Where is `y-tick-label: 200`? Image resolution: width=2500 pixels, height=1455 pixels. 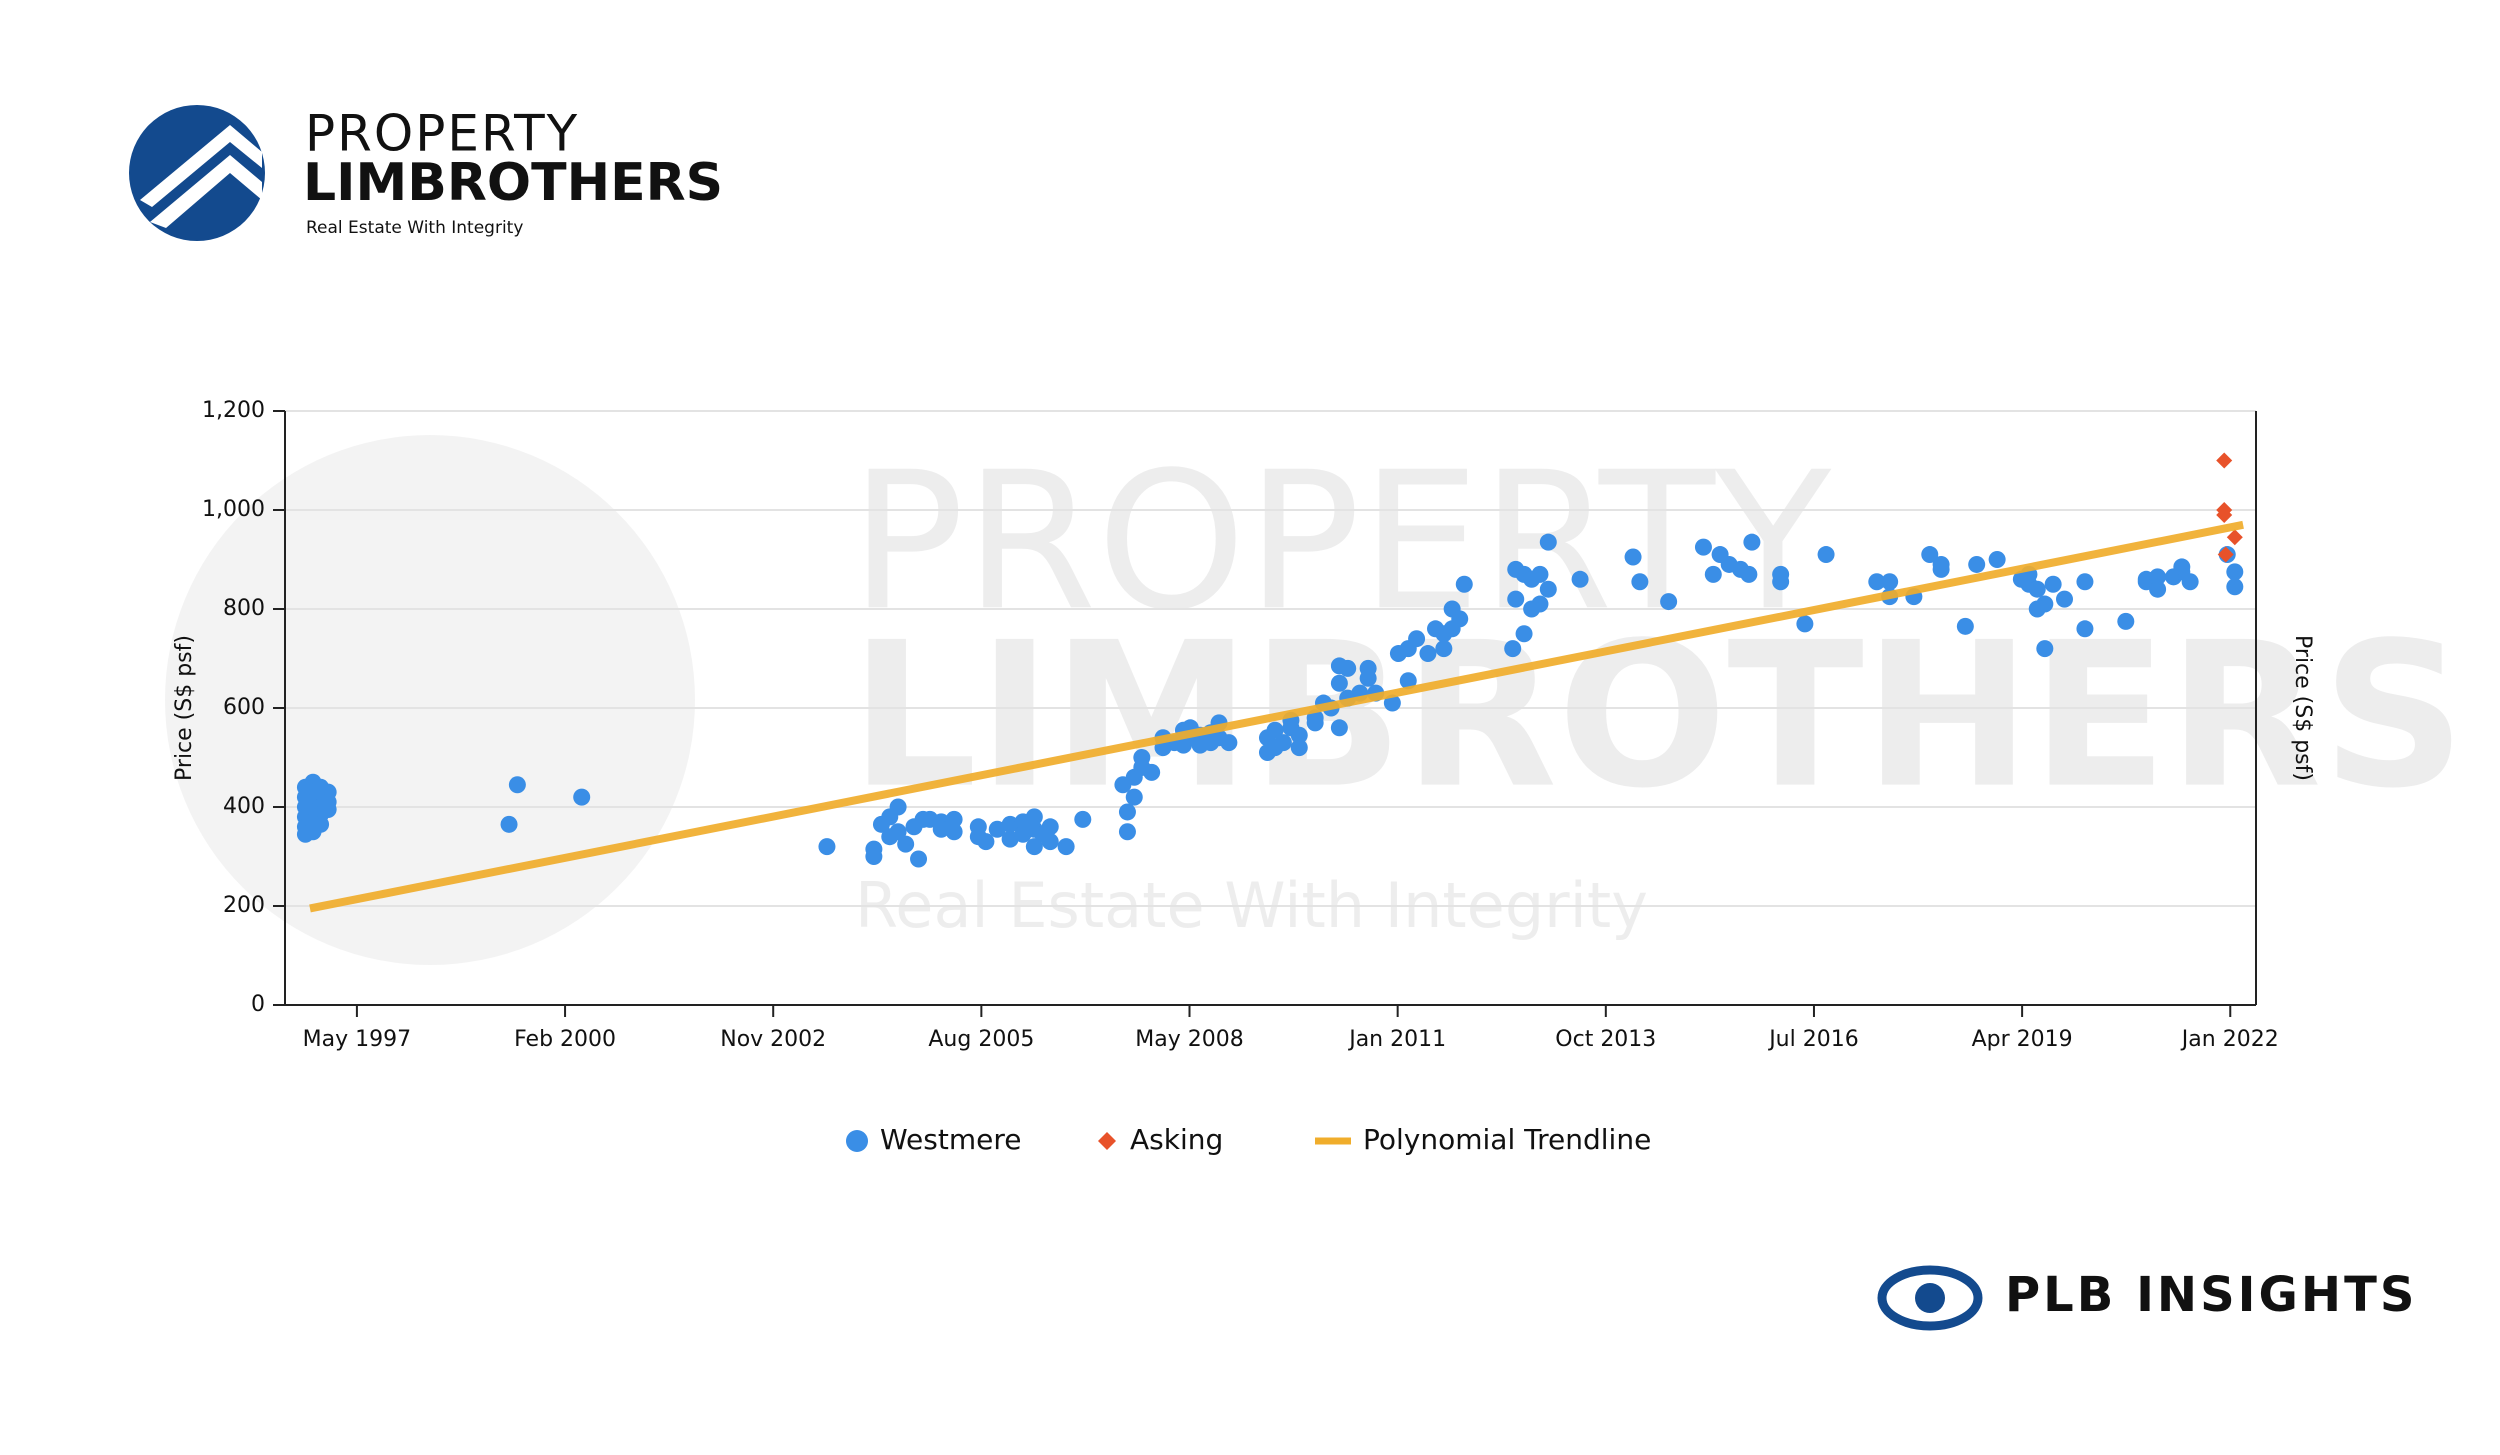 y-tick-label: 200 is located at coordinates (244, 905).